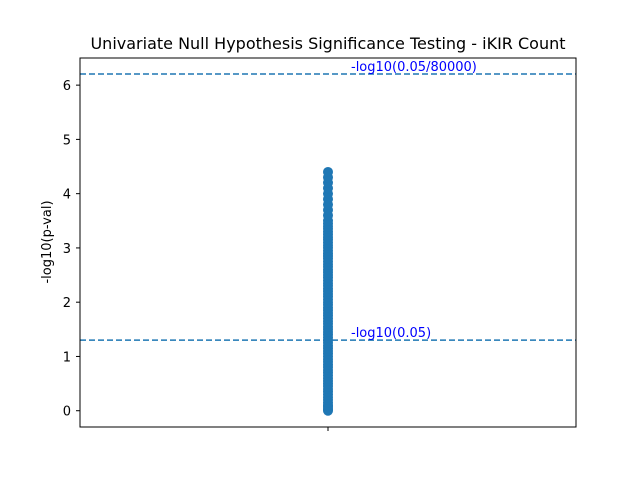 The width and height of the screenshot is (640, 480). What do you see at coordinates (391, 333) in the screenshot?
I see `threshold-annotation: -log10(0.05)` at bounding box center [391, 333].